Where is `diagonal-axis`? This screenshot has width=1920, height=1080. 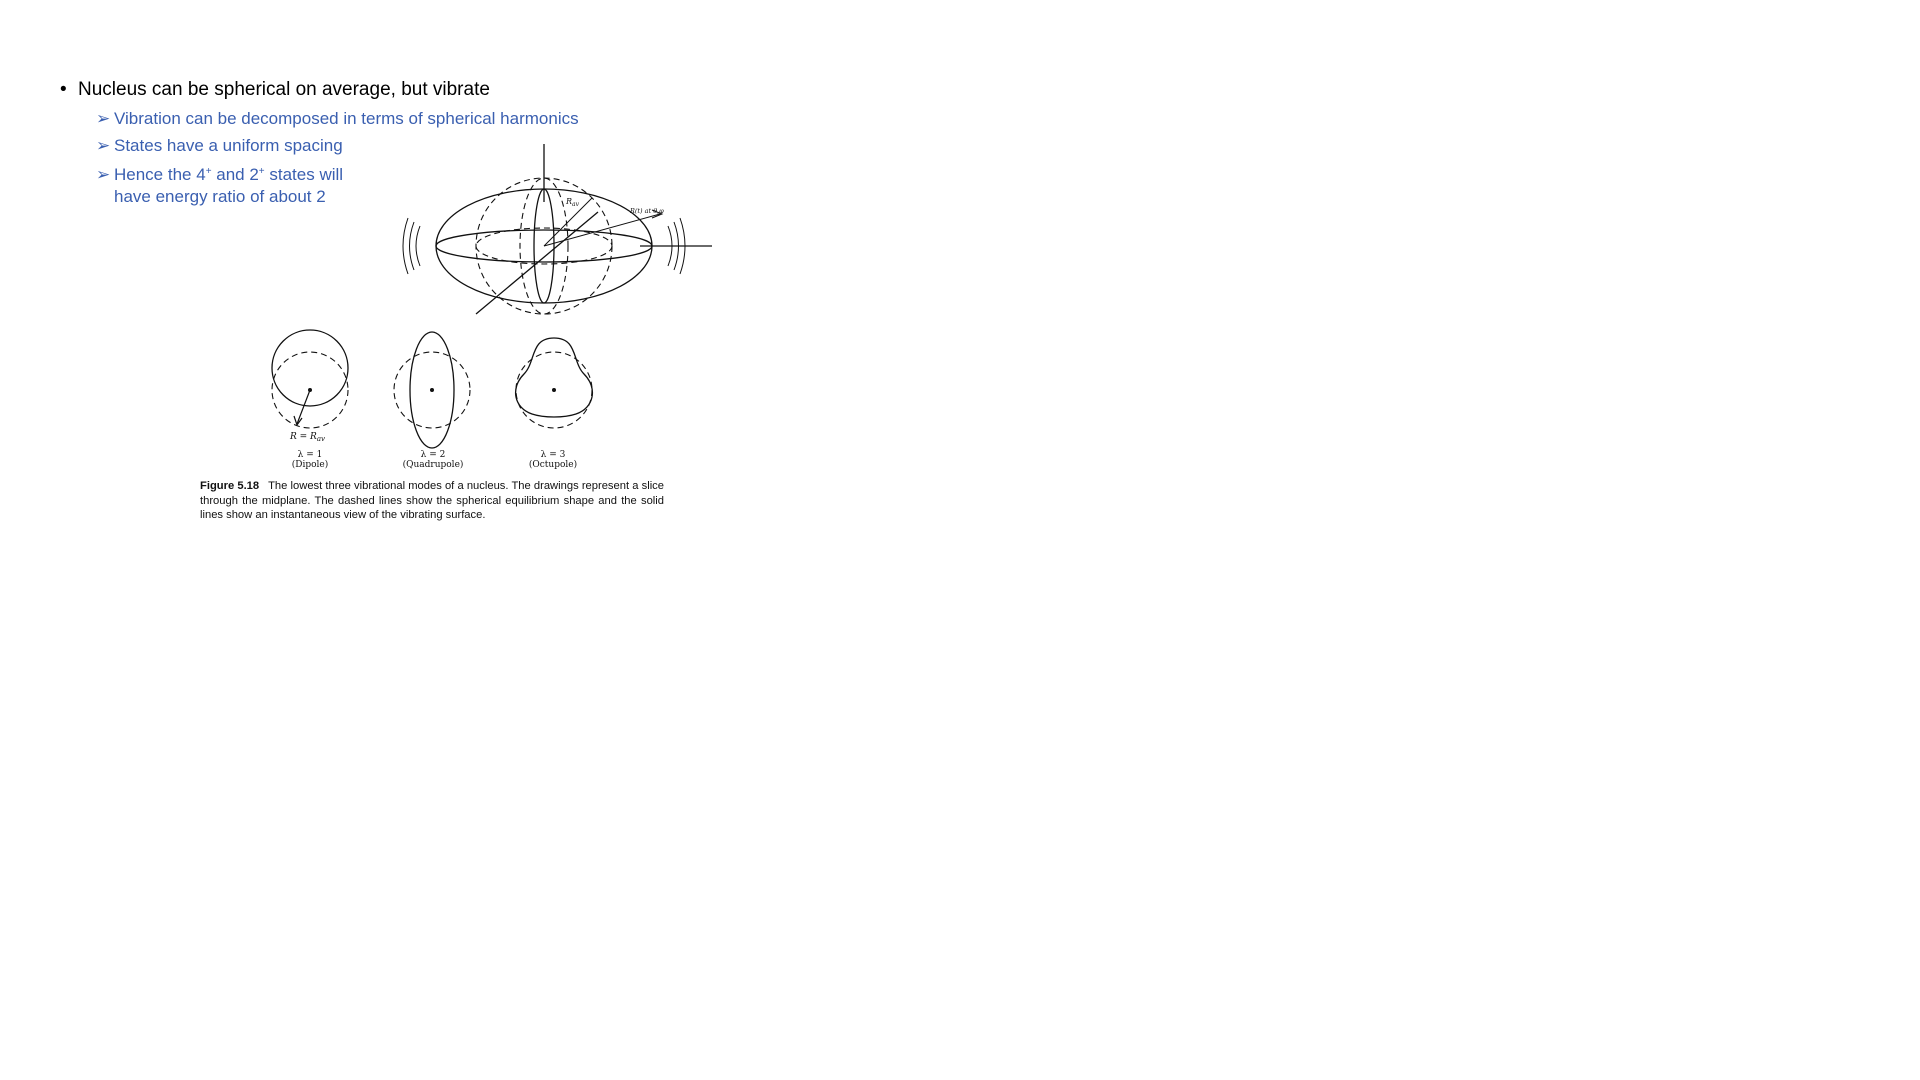
diagonal-axis is located at coordinates (537, 263).